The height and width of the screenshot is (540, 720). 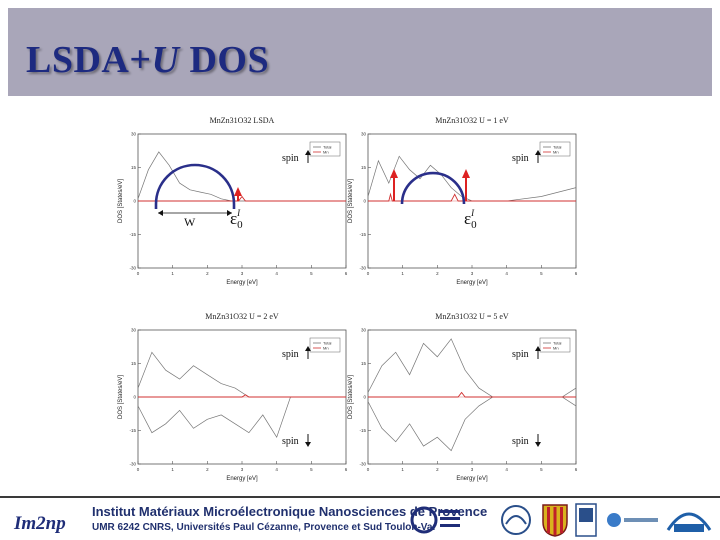 I want to click on width-arrowhead-left, so click(x=160, y=213).